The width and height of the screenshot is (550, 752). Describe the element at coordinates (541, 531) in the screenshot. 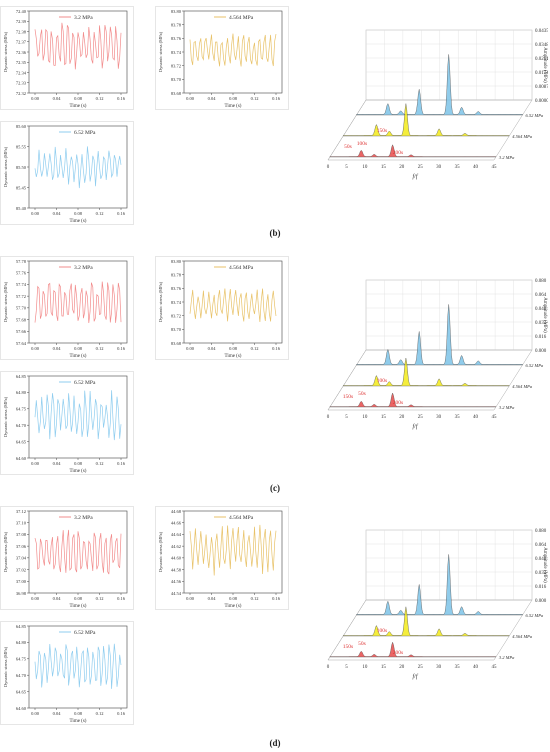

I see `z-tick-label: 0.080` at that location.